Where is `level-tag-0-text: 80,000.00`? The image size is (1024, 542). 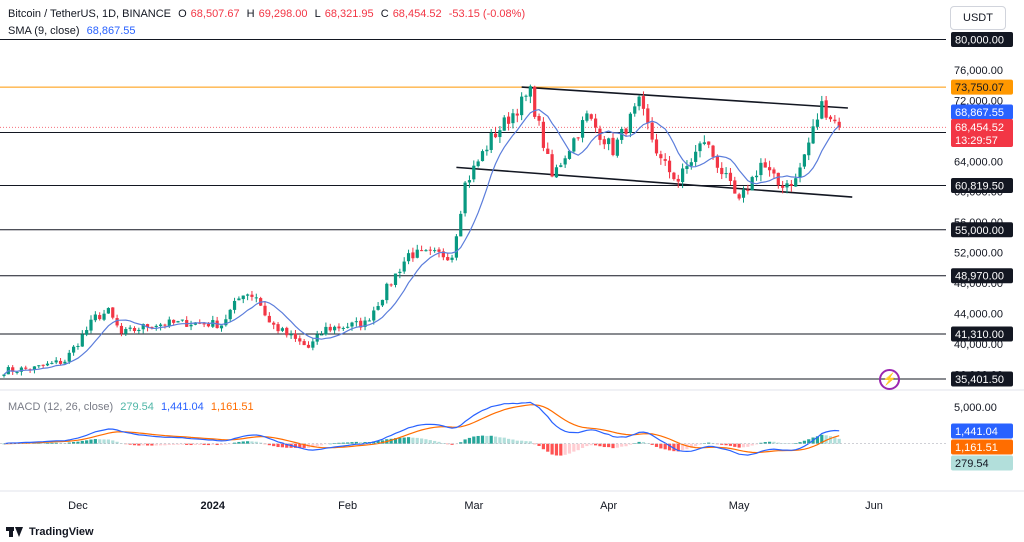 level-tag-0-text: 80,000.00 is located at coordinates (979, 41).